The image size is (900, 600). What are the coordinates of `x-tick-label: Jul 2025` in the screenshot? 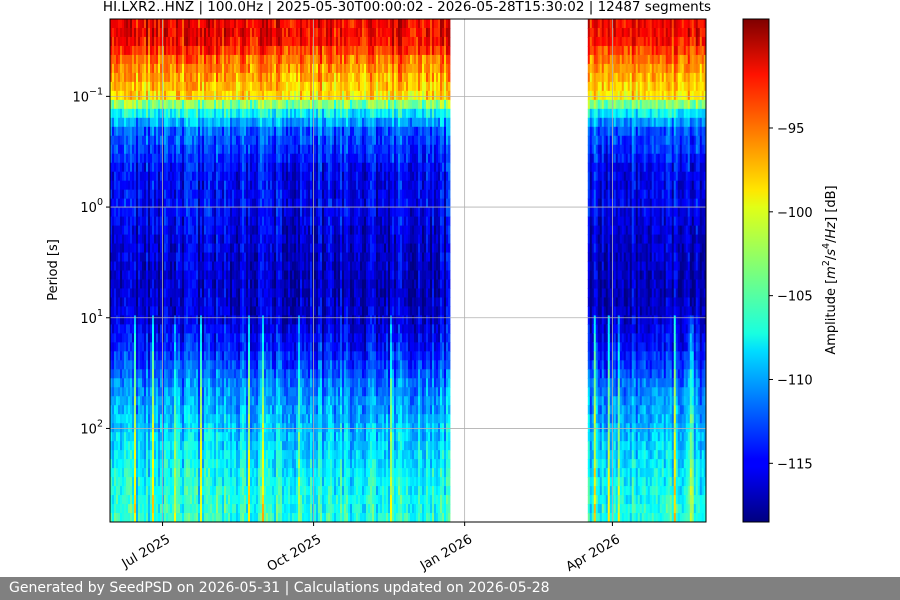 It's located at (146, 552).